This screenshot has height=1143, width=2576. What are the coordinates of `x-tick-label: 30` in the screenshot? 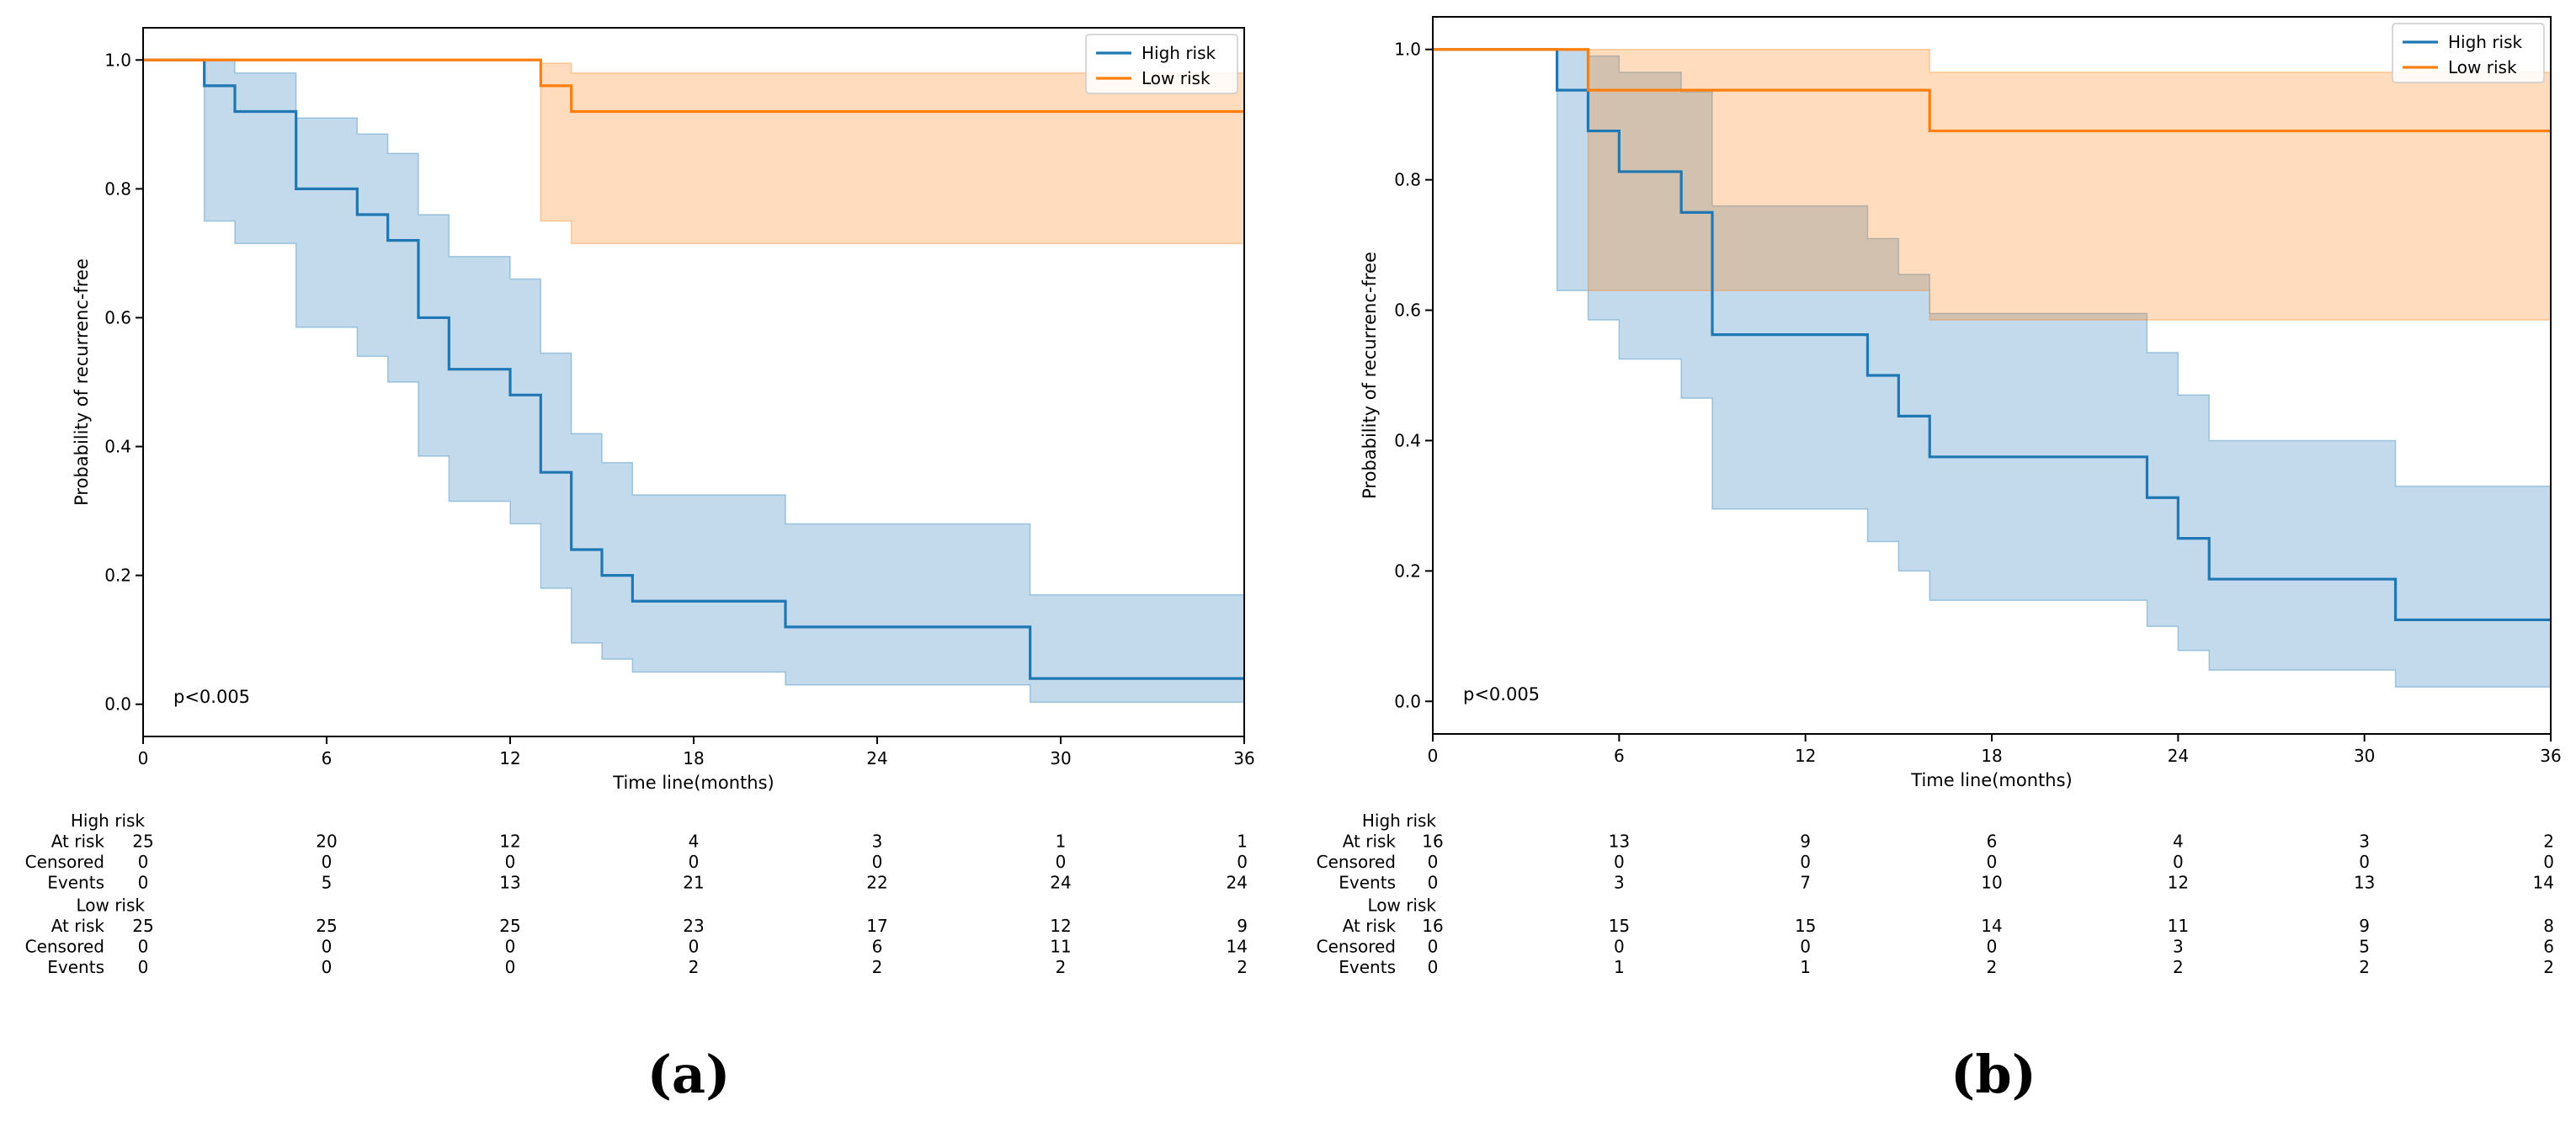 It's located at (1060, 758).